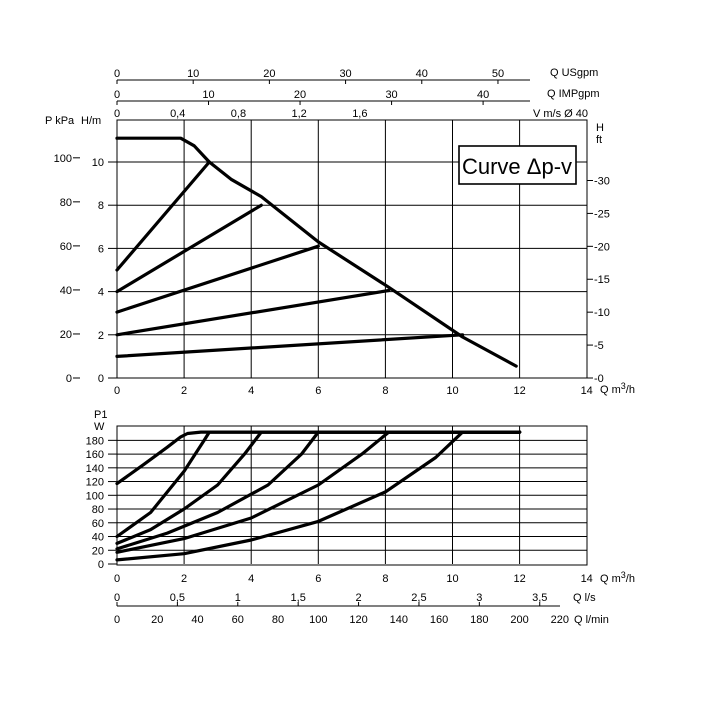  I want to click on head-left-tick-m: 0, so click(101, 379).